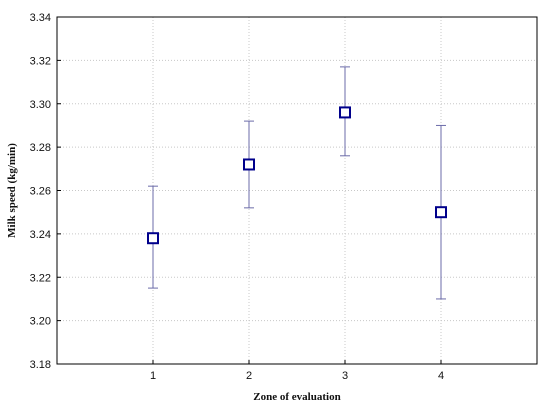 The image size is (550, 418). Describe the element at coordinates (40, 278) in the screenshot. I see `y-tick-label: 3.22` at that location.